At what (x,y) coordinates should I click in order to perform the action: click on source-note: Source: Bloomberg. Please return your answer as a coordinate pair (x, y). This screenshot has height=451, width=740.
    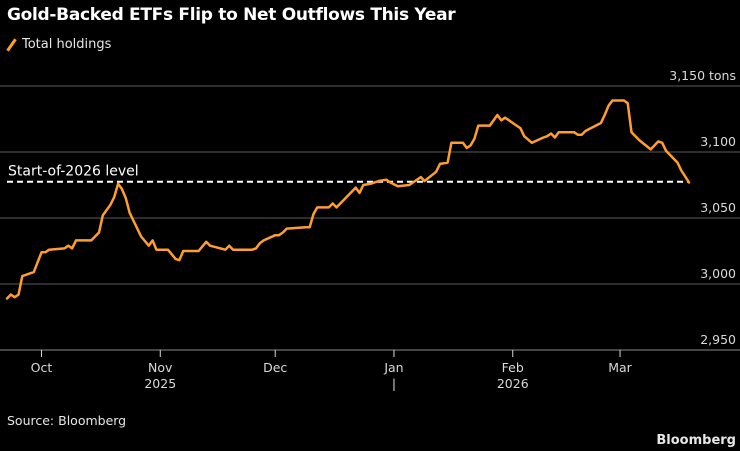
    Looking at the image, I should click on (67, 420).